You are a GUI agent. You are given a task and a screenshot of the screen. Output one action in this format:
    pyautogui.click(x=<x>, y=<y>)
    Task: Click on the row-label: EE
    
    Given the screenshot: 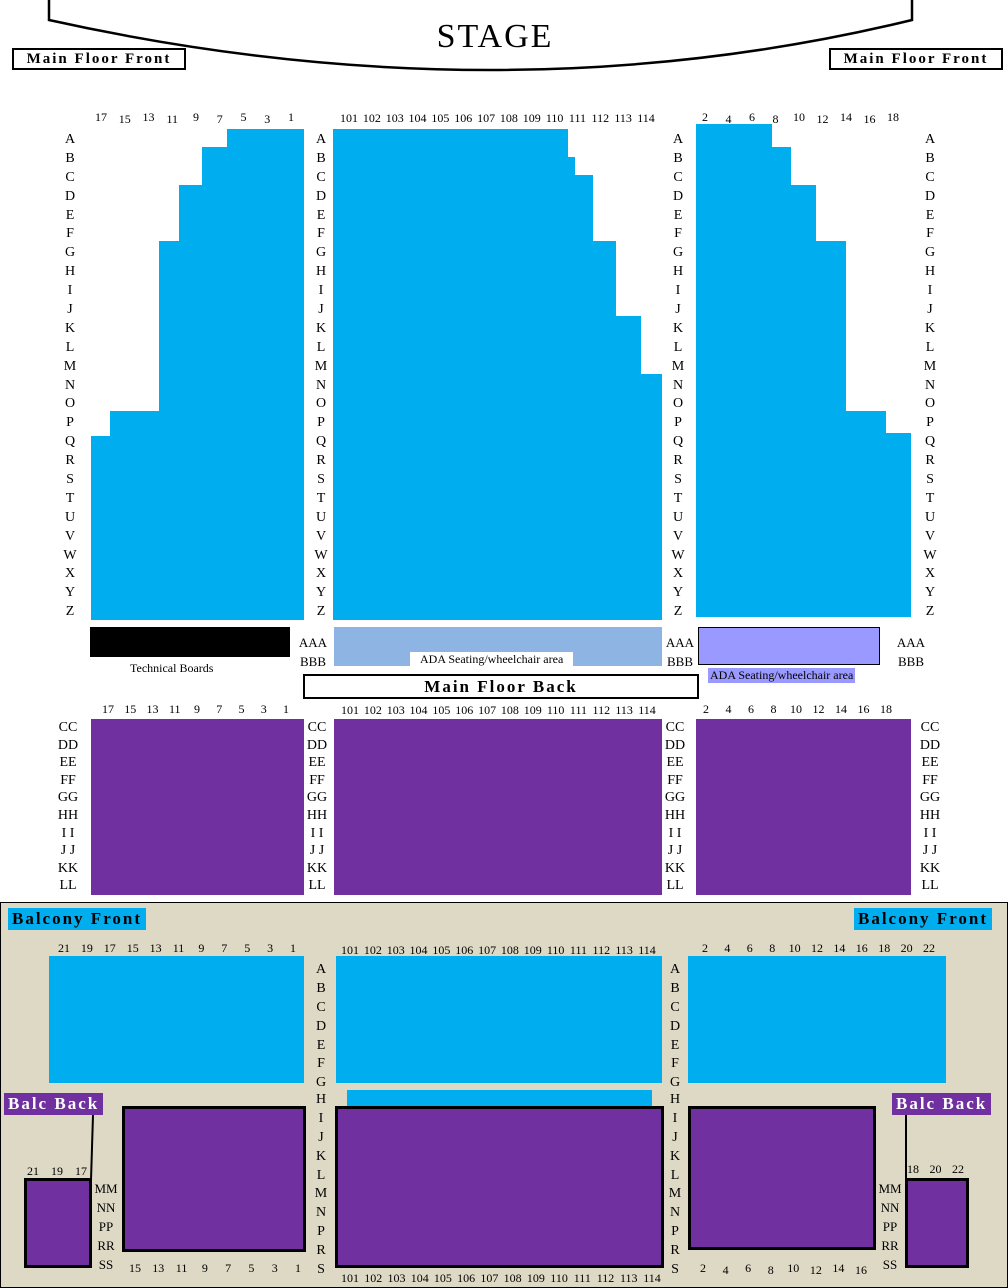 What is the action you would take?
    pyautogui.click(x=317, y=763)
    